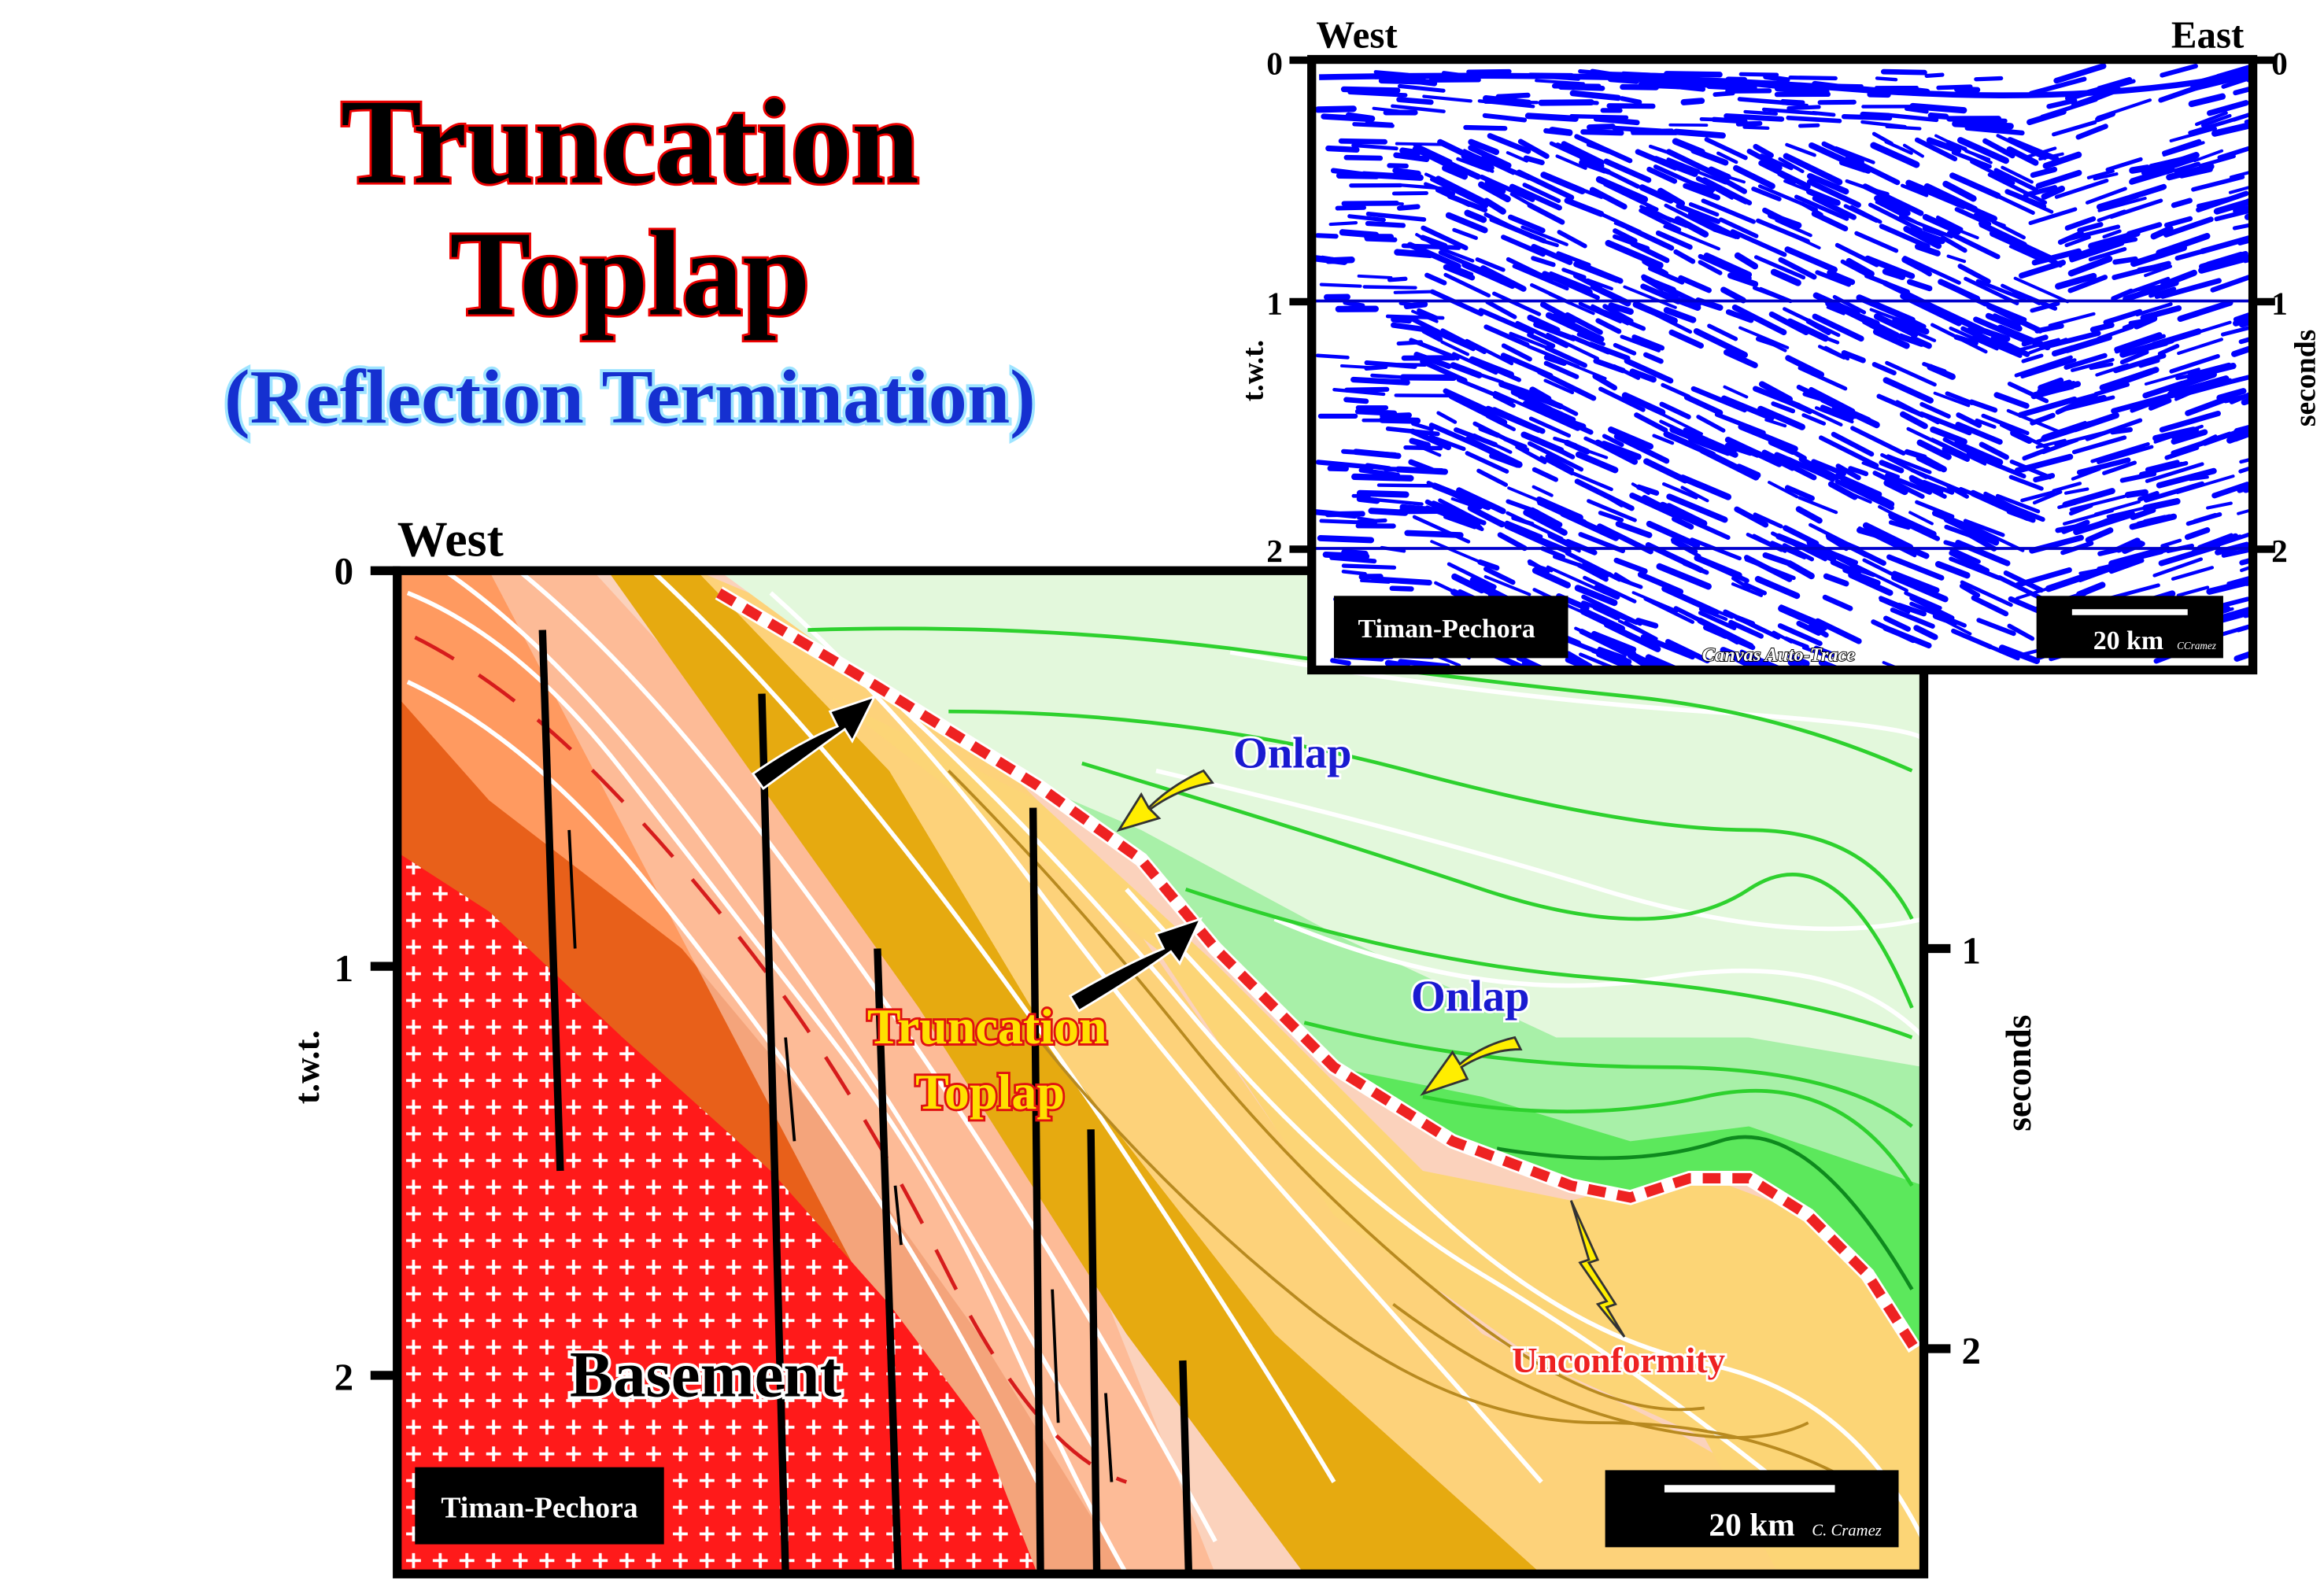 The height and width of the screenshot is (1580, 2324). Describe the element at coordinates (1357, 34) in the screenshot. I see `inset-west-label: West` at that location.